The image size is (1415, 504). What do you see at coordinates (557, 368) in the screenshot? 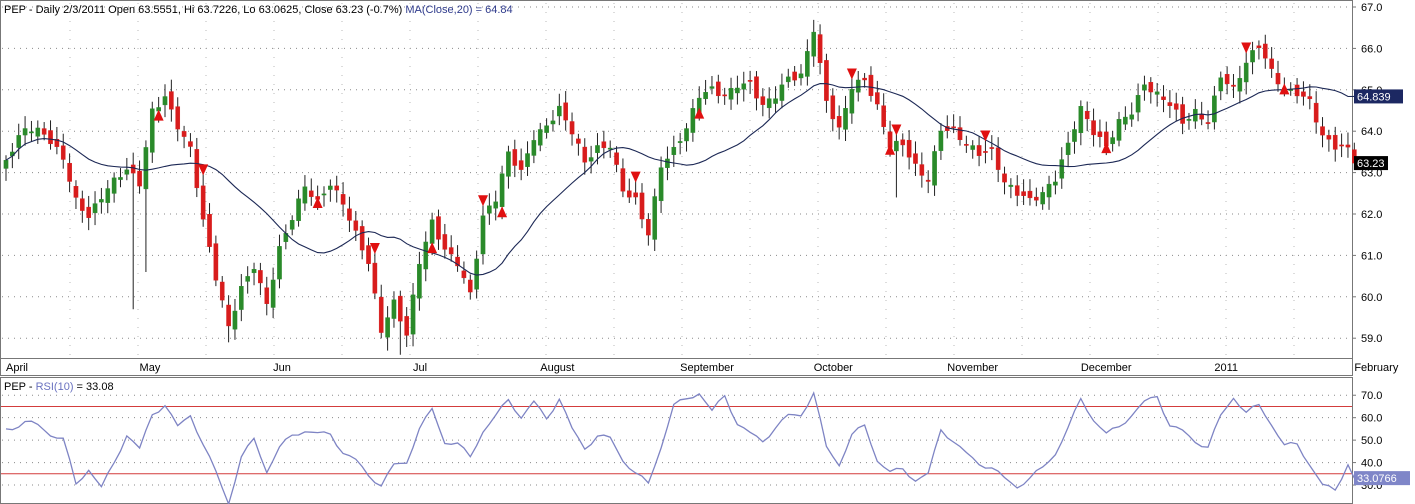
I see `month-label: August` at bounding box center [557, 368].